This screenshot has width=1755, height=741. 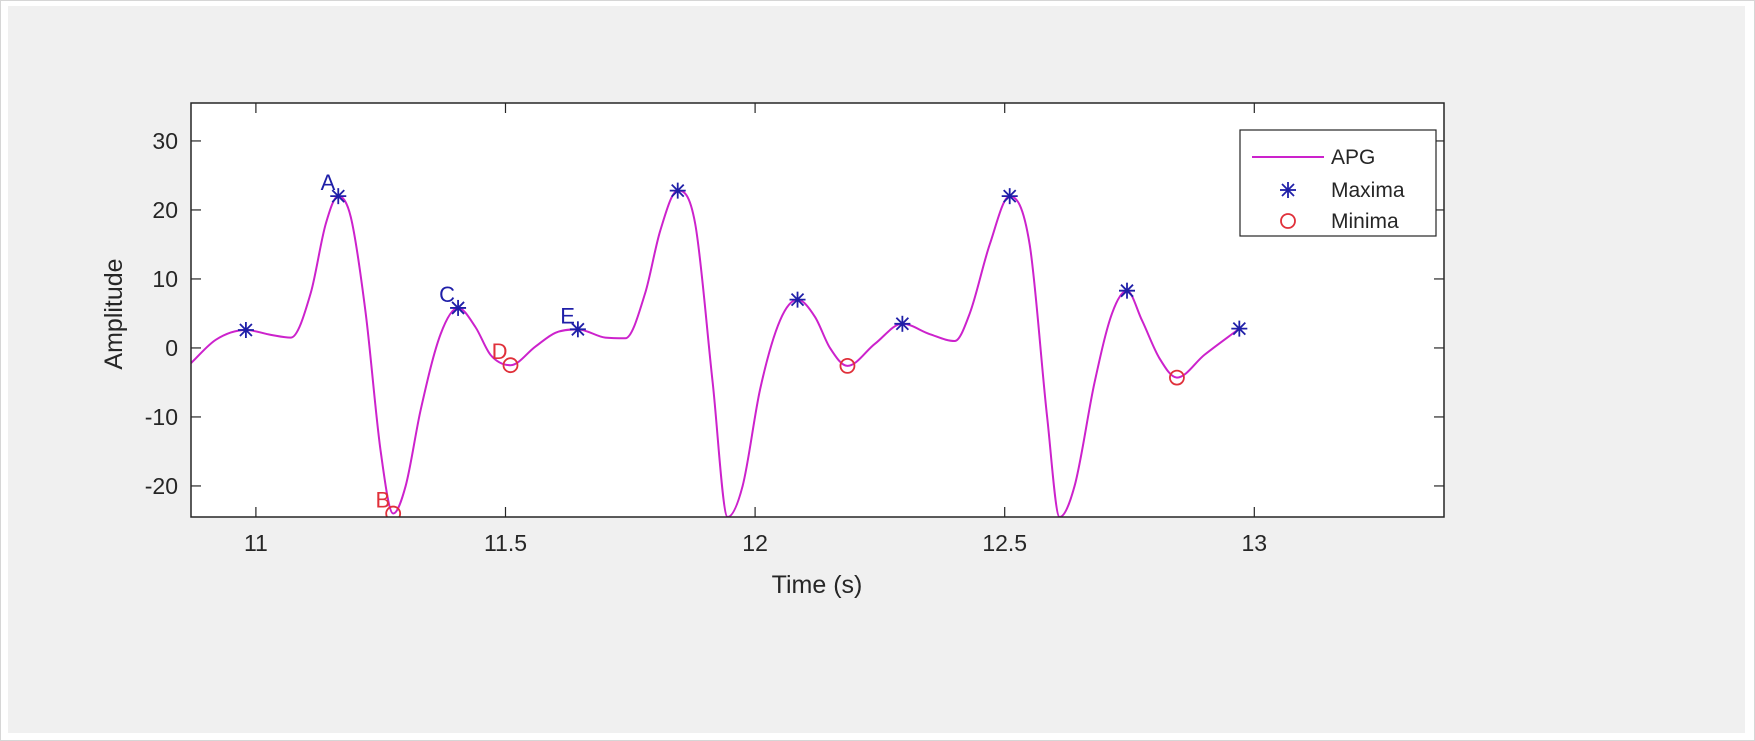 I want to click on y-axis-label: Amplitude, so click(x=114, y=313).